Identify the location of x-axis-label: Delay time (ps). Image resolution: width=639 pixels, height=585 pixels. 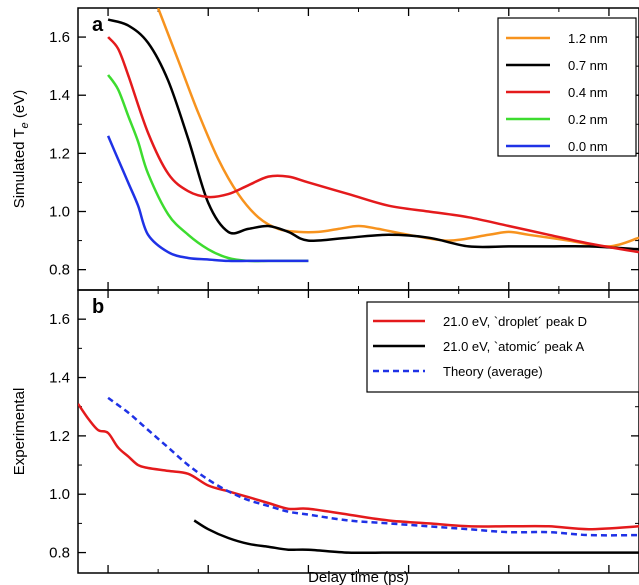
(358, 577).